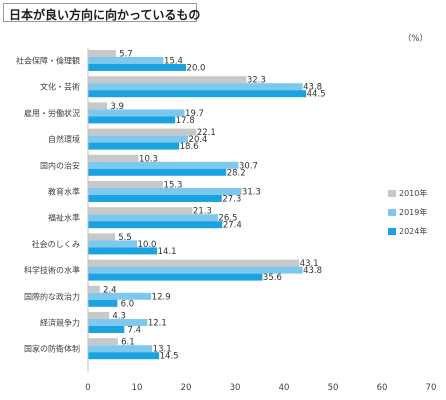 The image size is (446, 400). What do you see at coordinates (415, 38) in the screenshot?
I see `unit-label: （%）` at bounding box center [415, 38].